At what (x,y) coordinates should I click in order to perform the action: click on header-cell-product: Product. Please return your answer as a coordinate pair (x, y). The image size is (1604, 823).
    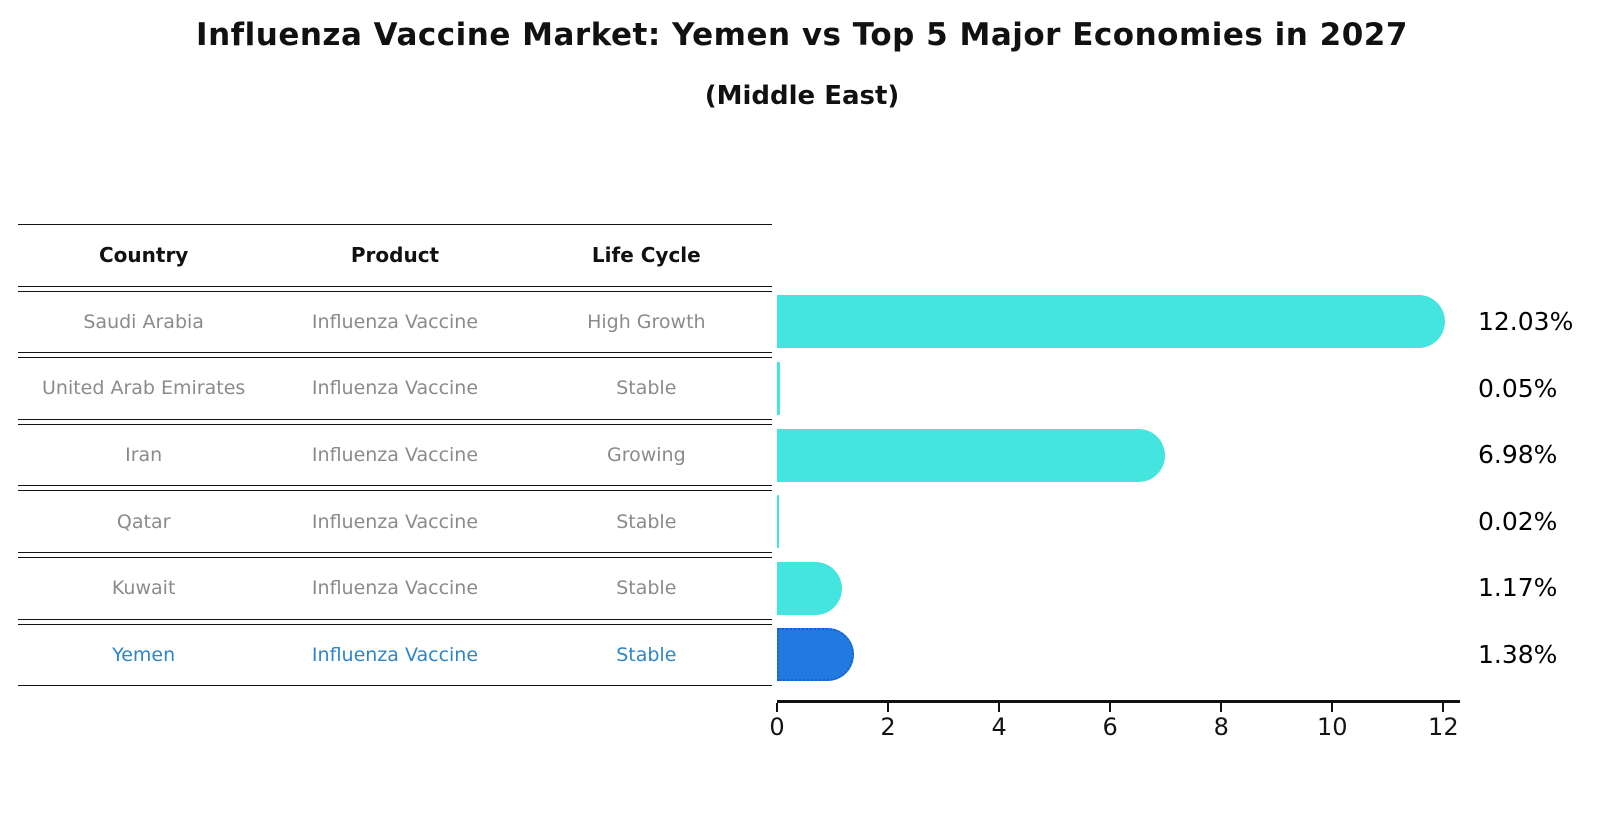
    Looking at the image, I should click on (395, 255).